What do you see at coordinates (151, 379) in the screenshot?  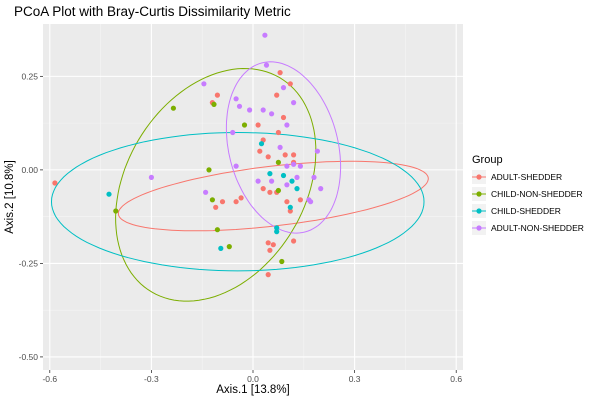 I see `x-tick-label: -0.3` at bounding box center [151, 379].